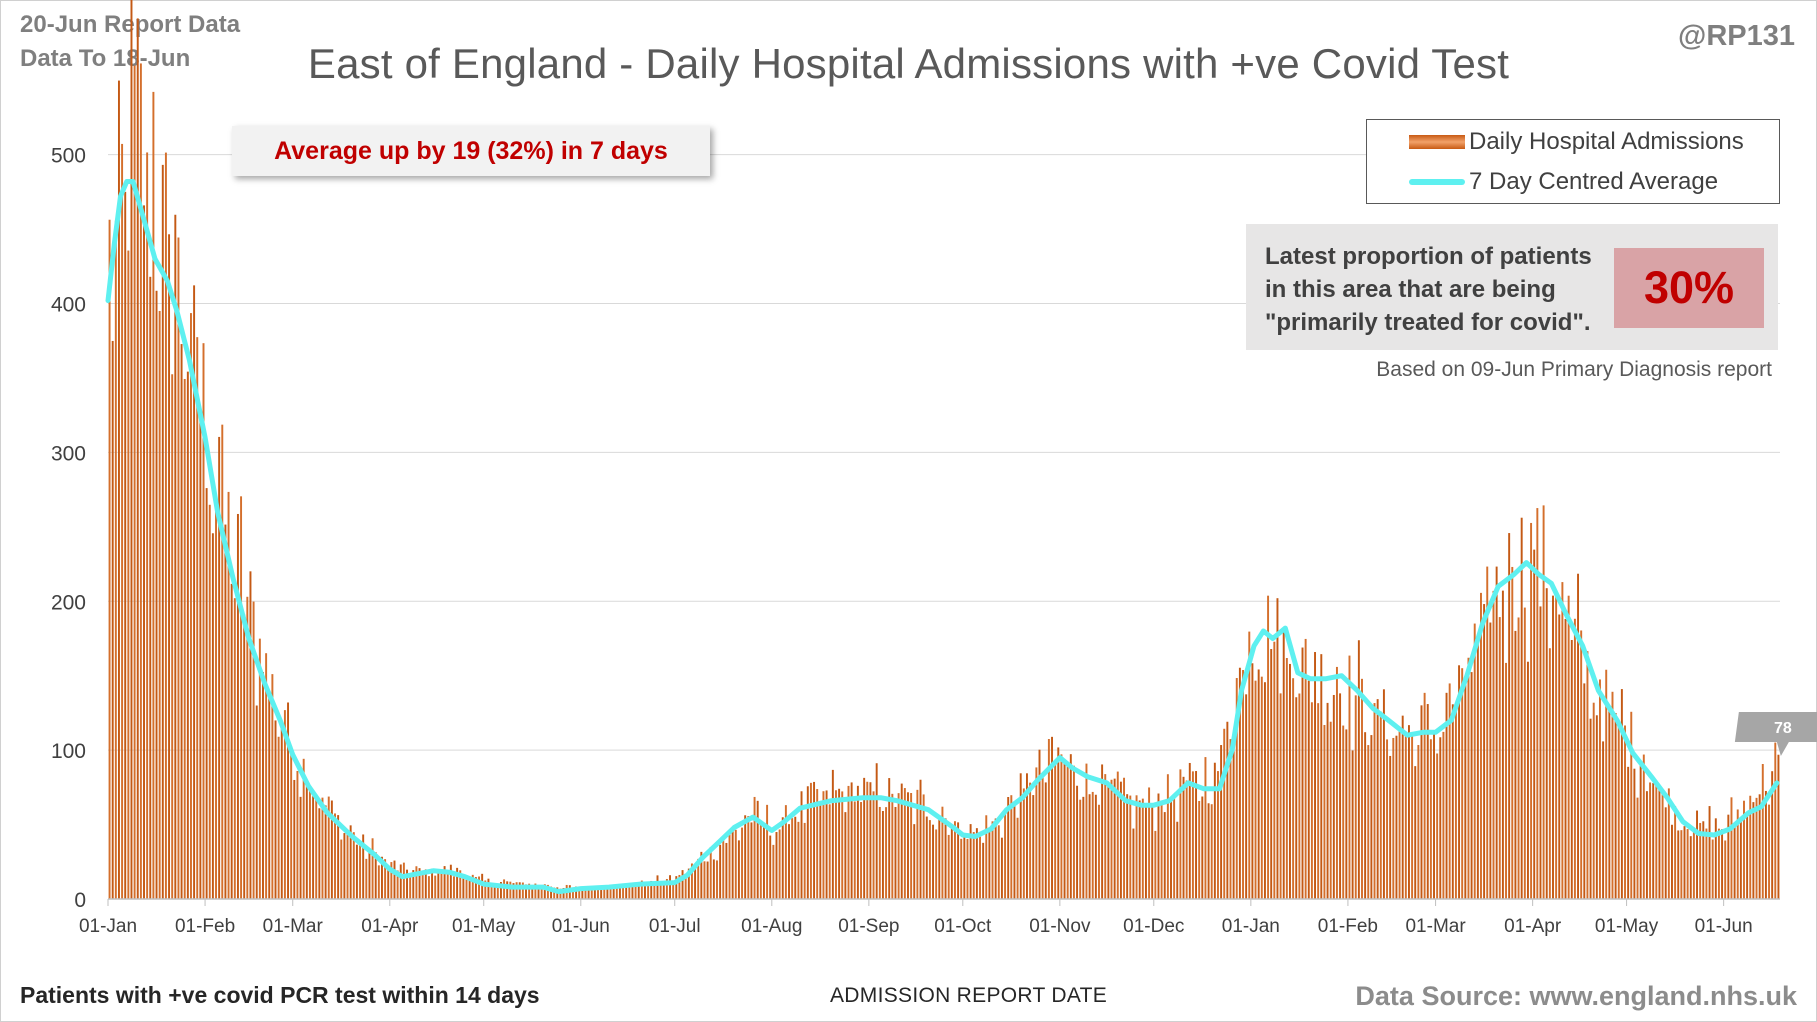 This screenshot has width=1817, height=1022. Describe the element at coordinates (868, 926) in the screenshot. I see `x-tick-label: 01-Sep` at that location.